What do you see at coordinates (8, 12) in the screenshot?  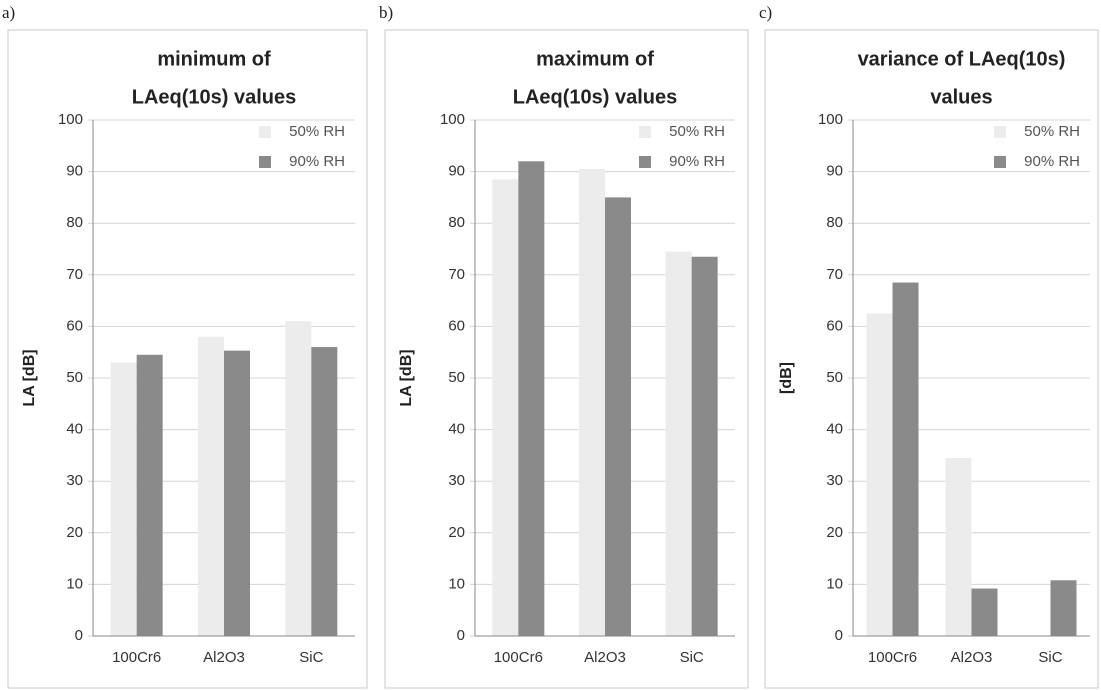 I see `panel-label: a)` at bounding box center [8, 12].